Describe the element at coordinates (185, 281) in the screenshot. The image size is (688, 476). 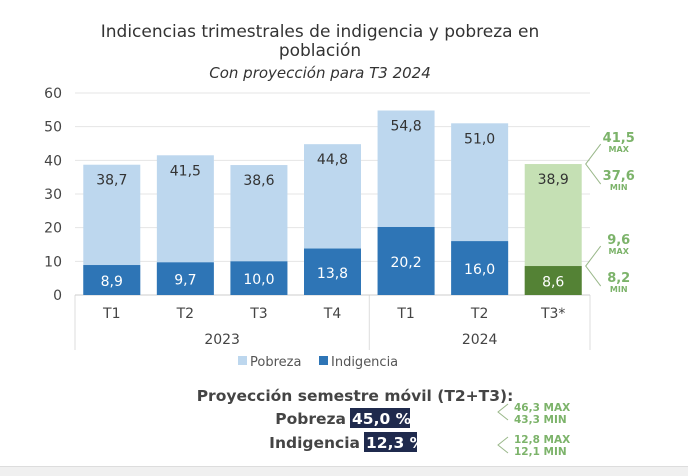
I see `data-label: 9,7` at that location.